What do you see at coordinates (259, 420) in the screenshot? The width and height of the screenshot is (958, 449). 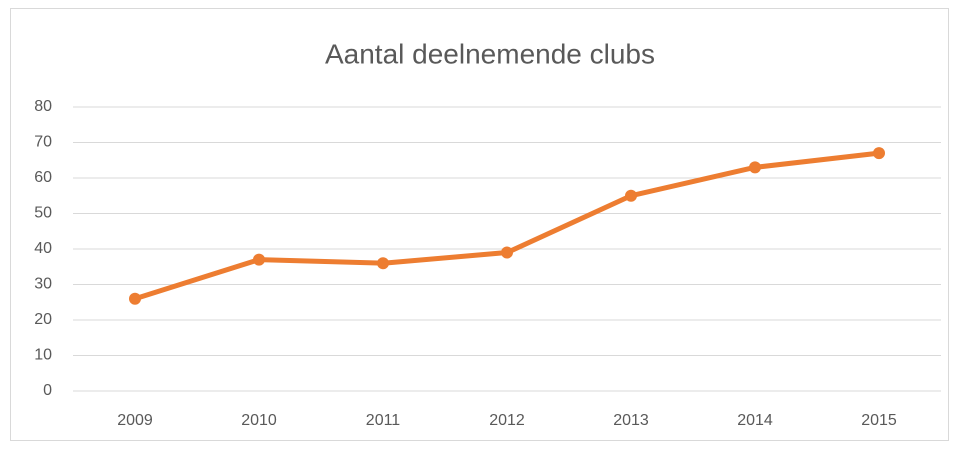 I see `x-tick-label: 2010` at bounding box center [259, 420].